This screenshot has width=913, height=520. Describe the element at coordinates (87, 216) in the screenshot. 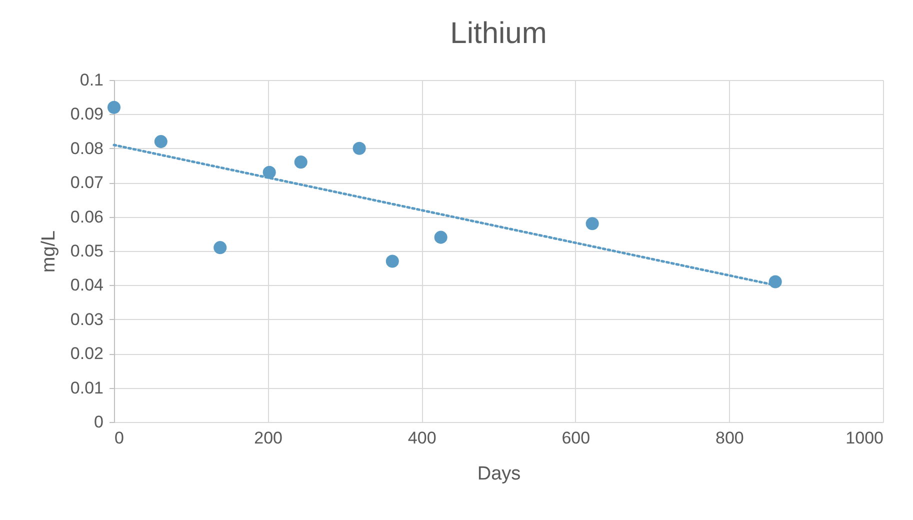

I see `y-tick-label: 0.06` at that location.